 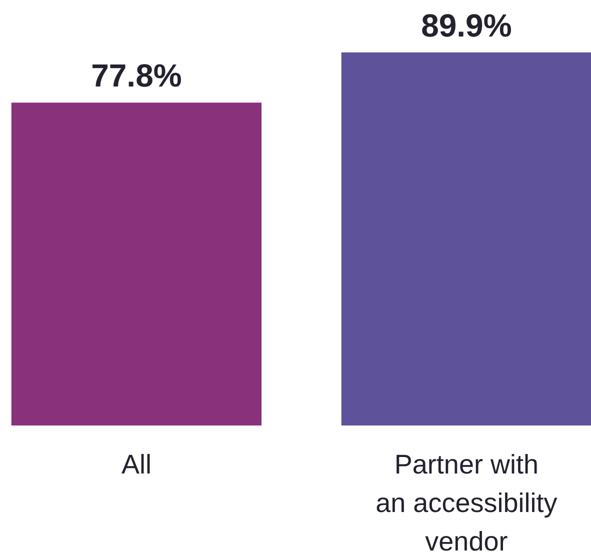 What do you see at coordinates (136, 76) in the screenshot?
I see `data-label: 77.8%` at bounding box center [136, 76].